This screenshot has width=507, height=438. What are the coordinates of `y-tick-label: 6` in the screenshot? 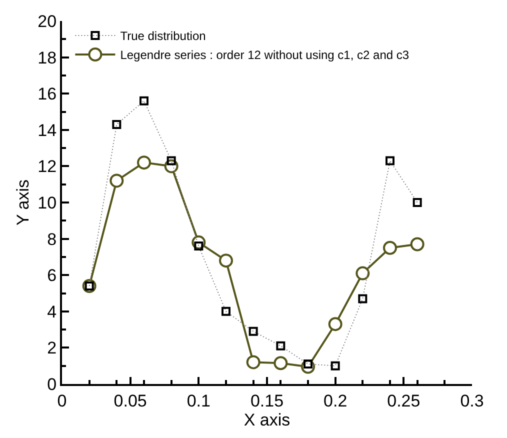 It's located at (52, 276).